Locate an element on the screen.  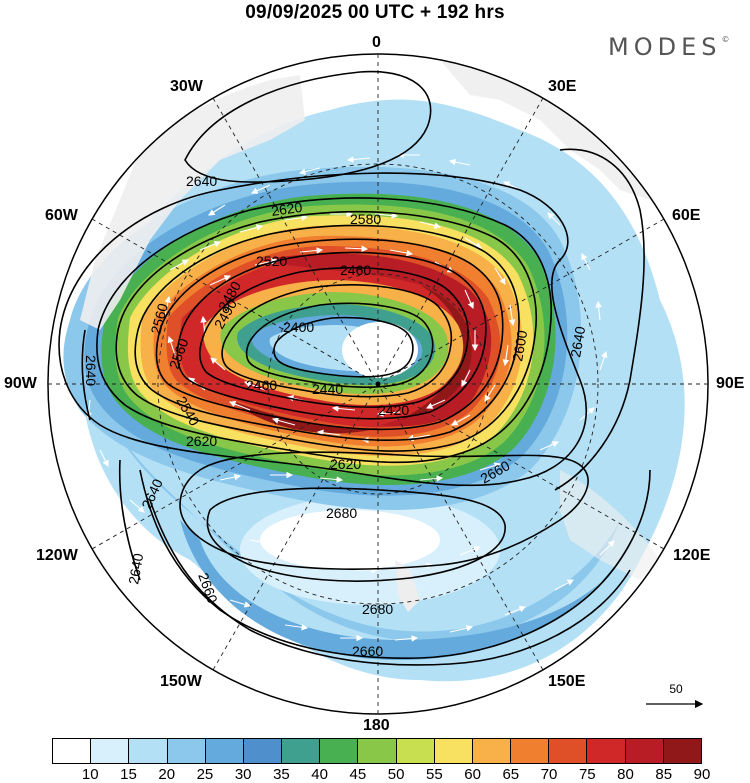
lon-label-30w: 30W is located at coordinates (186, 86).